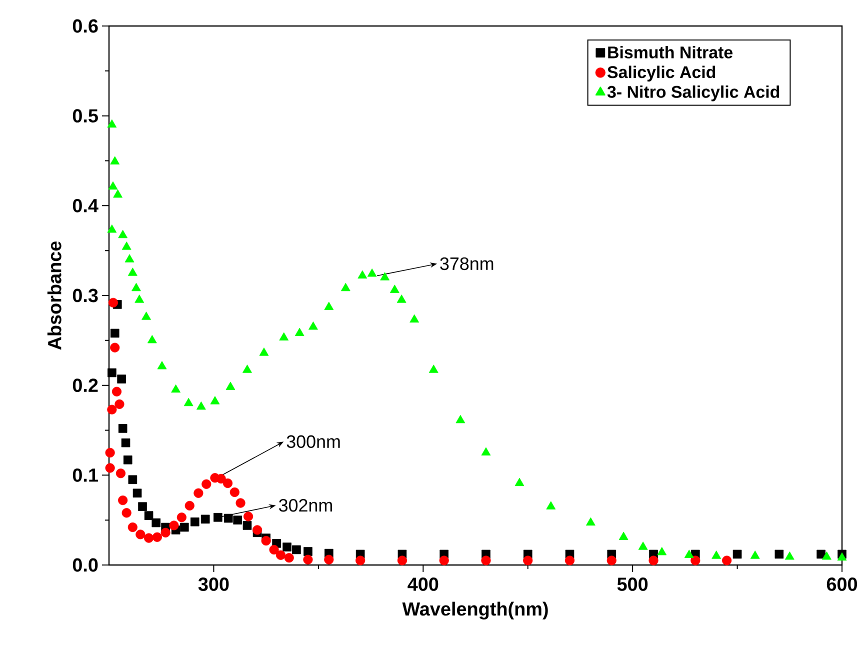  Describe the element at coordinates (85, 295) in the screenshot. I see `y-tick-label: 0.3` at that location.